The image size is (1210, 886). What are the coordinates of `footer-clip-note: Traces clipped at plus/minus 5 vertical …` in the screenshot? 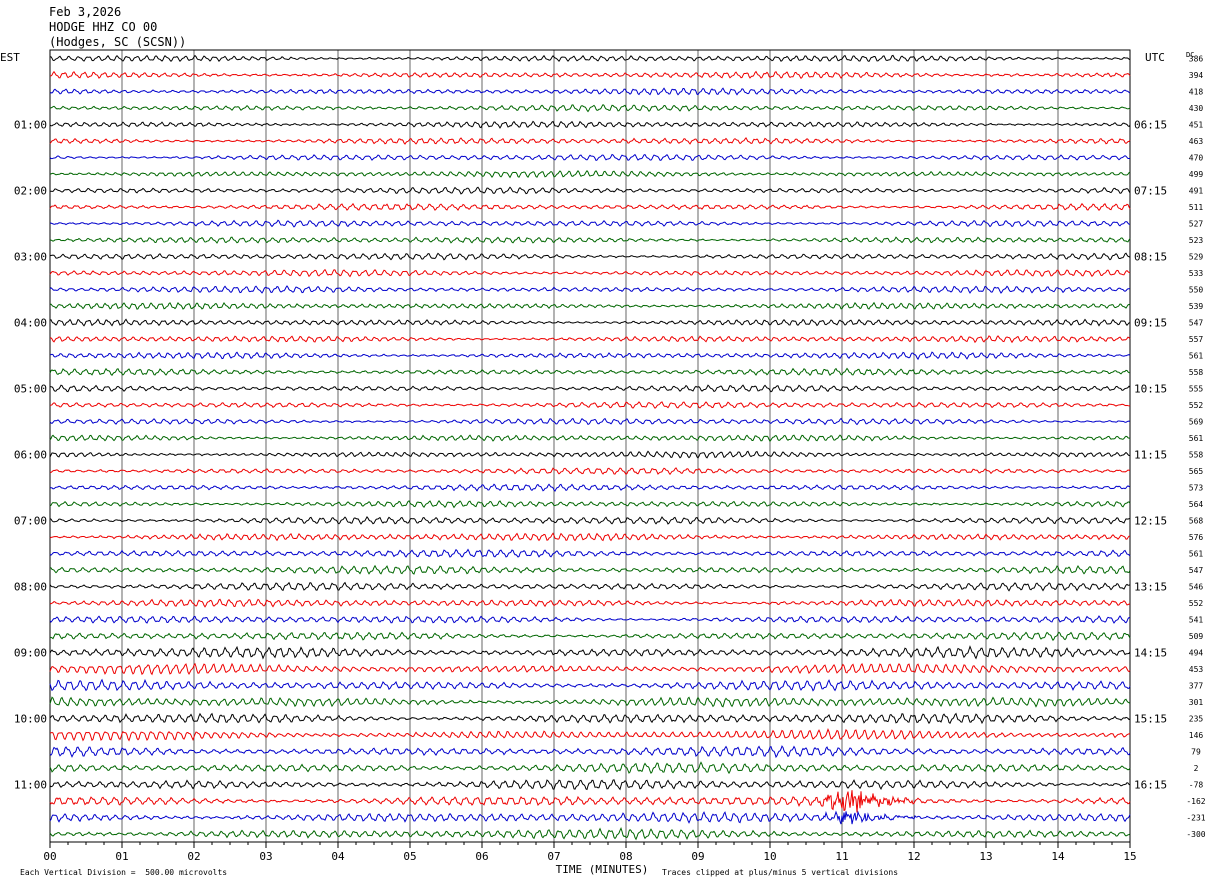 It's located at (780, 872).